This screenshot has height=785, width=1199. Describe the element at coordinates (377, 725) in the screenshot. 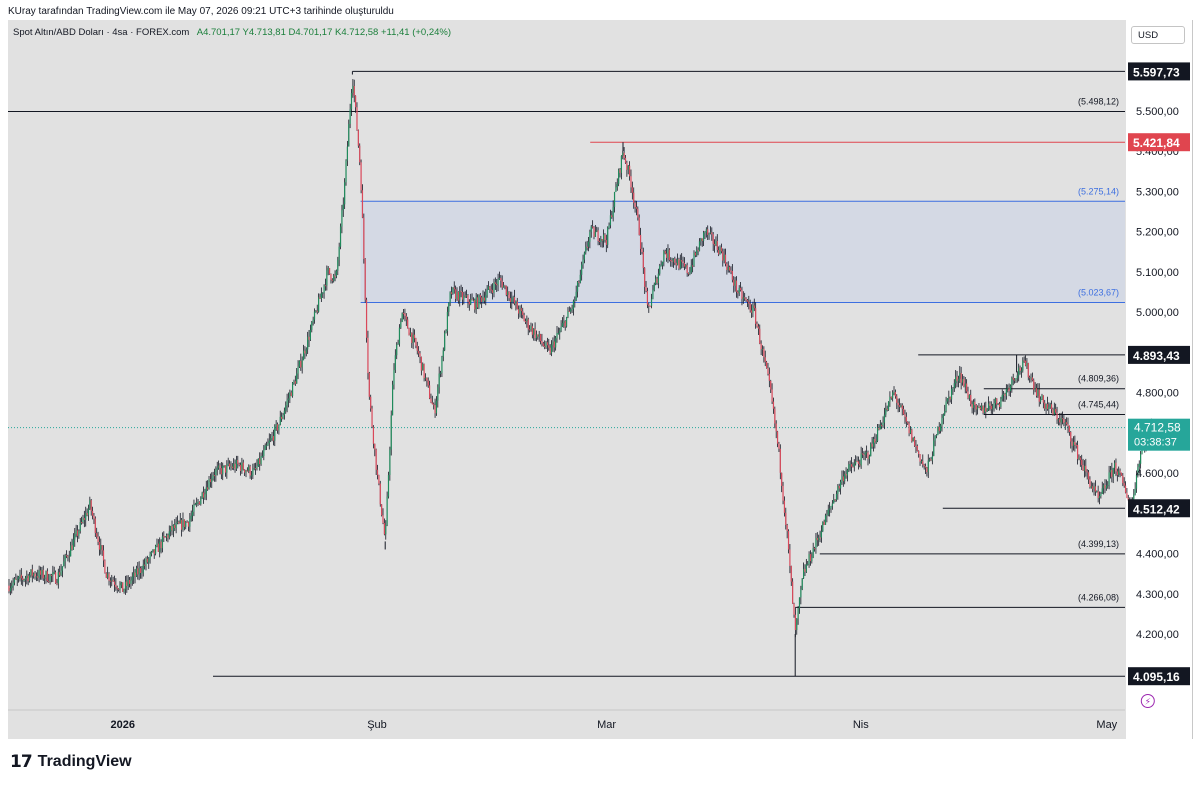

I see `time-tick-label: Şub` at that location.